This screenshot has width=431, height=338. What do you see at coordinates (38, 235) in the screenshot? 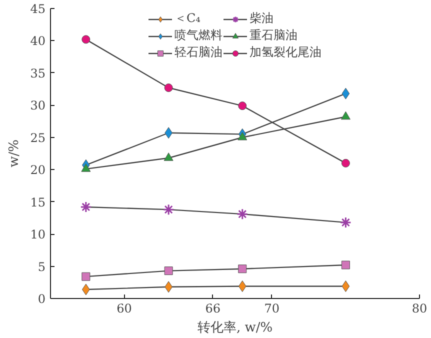
I see `y-tick-label: 10` at bounding box center [38, 235].